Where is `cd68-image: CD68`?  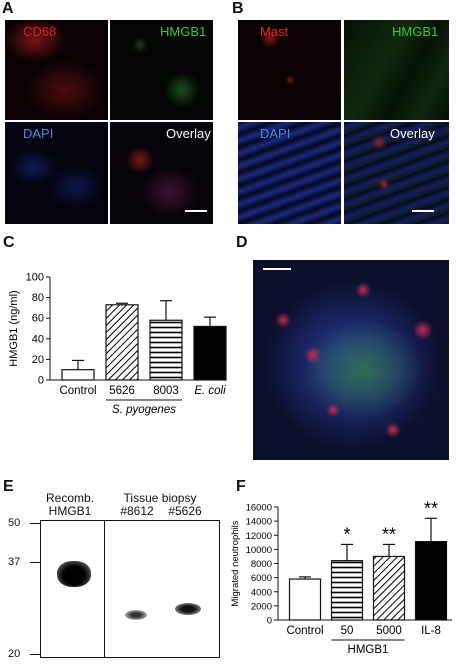
cd68-image: CD68 is located at coordinates (56, 70).